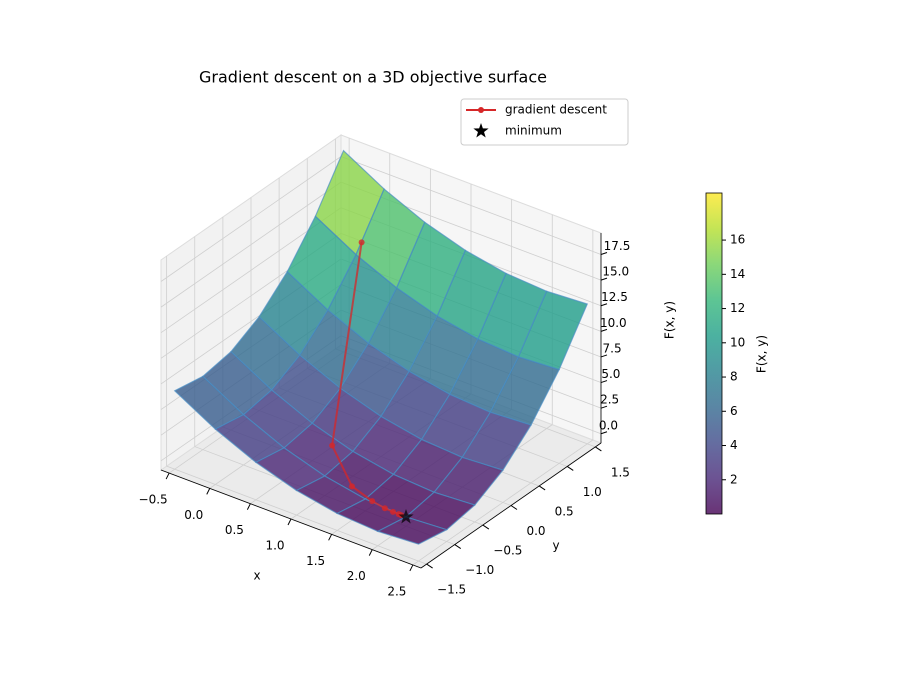 The image size is (900, 700). I want to click on x-tick-label: −0.5, so click(153, 500).